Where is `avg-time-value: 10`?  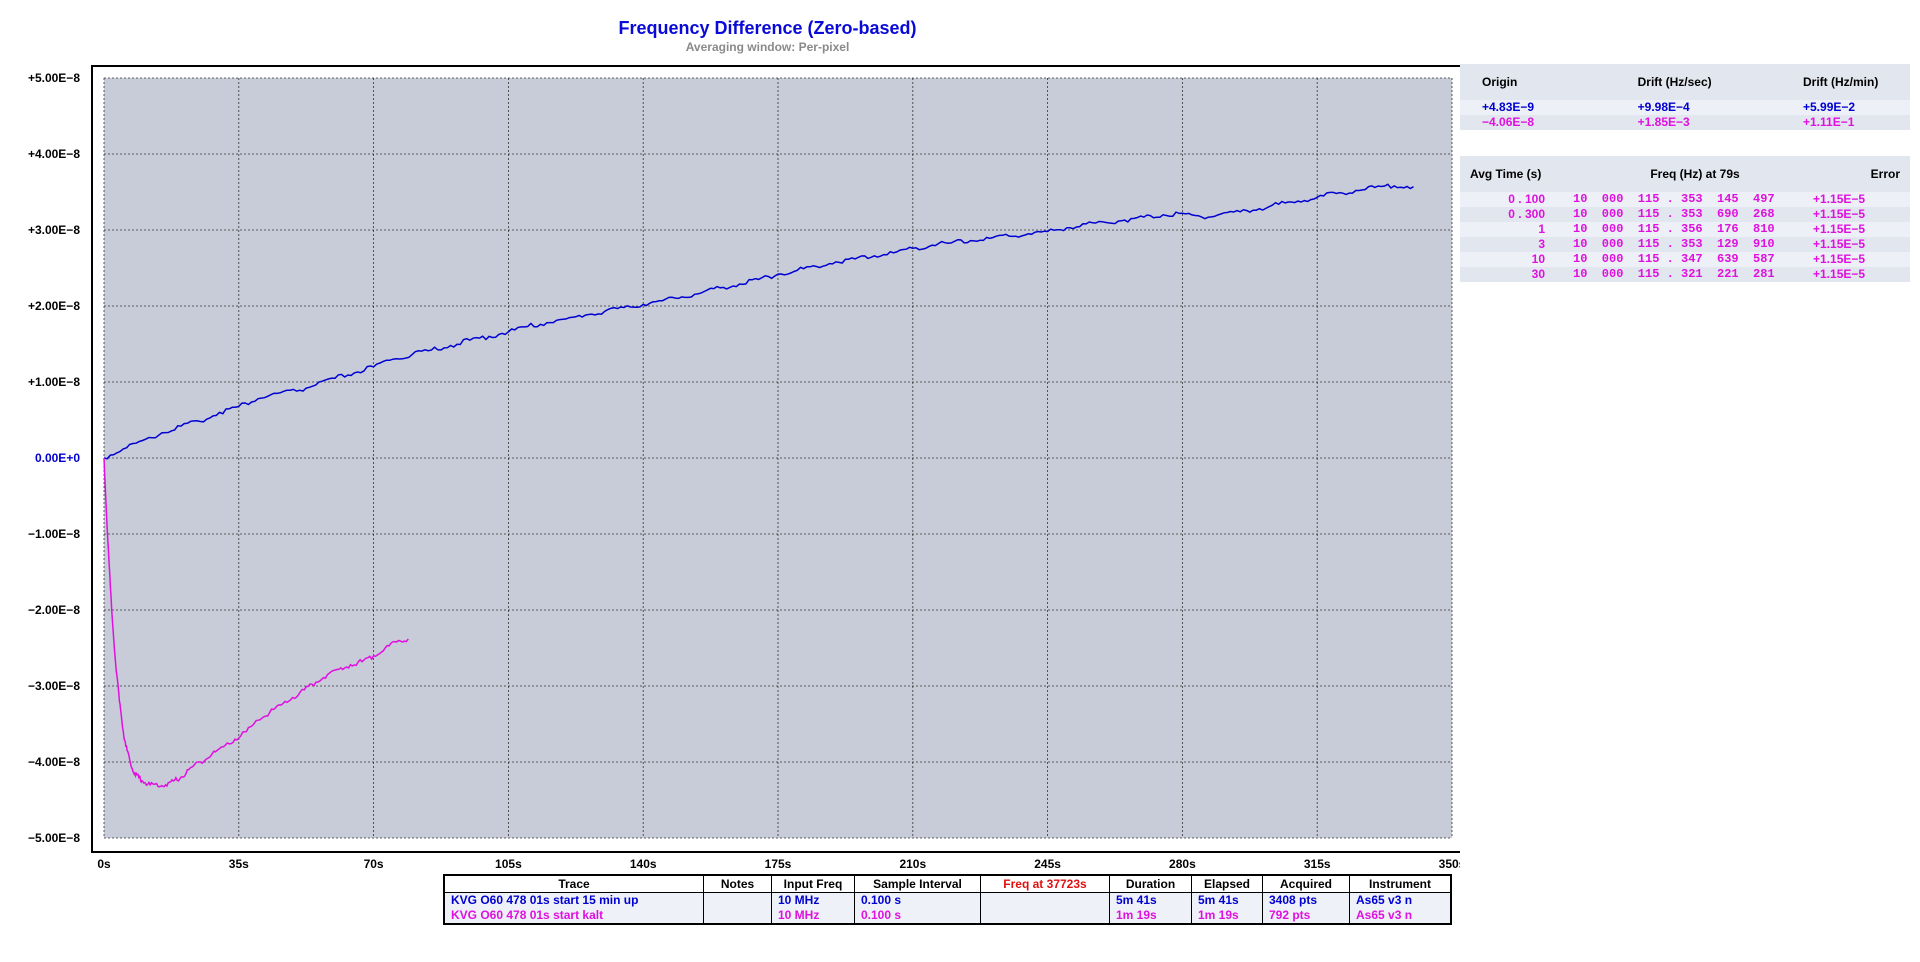
avg-time-value: 10 is located at coordinates (1538, 259).